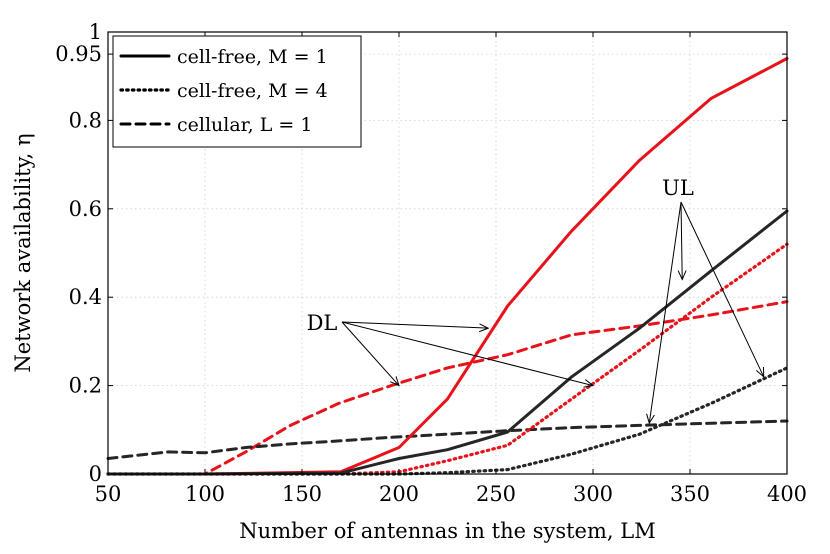 This screenshot has width=830, height=554. What do you see at coordinates (78, 54) in the screenshot?
I see `y-tick-label: 0.95` at bounding box center [78, 54].